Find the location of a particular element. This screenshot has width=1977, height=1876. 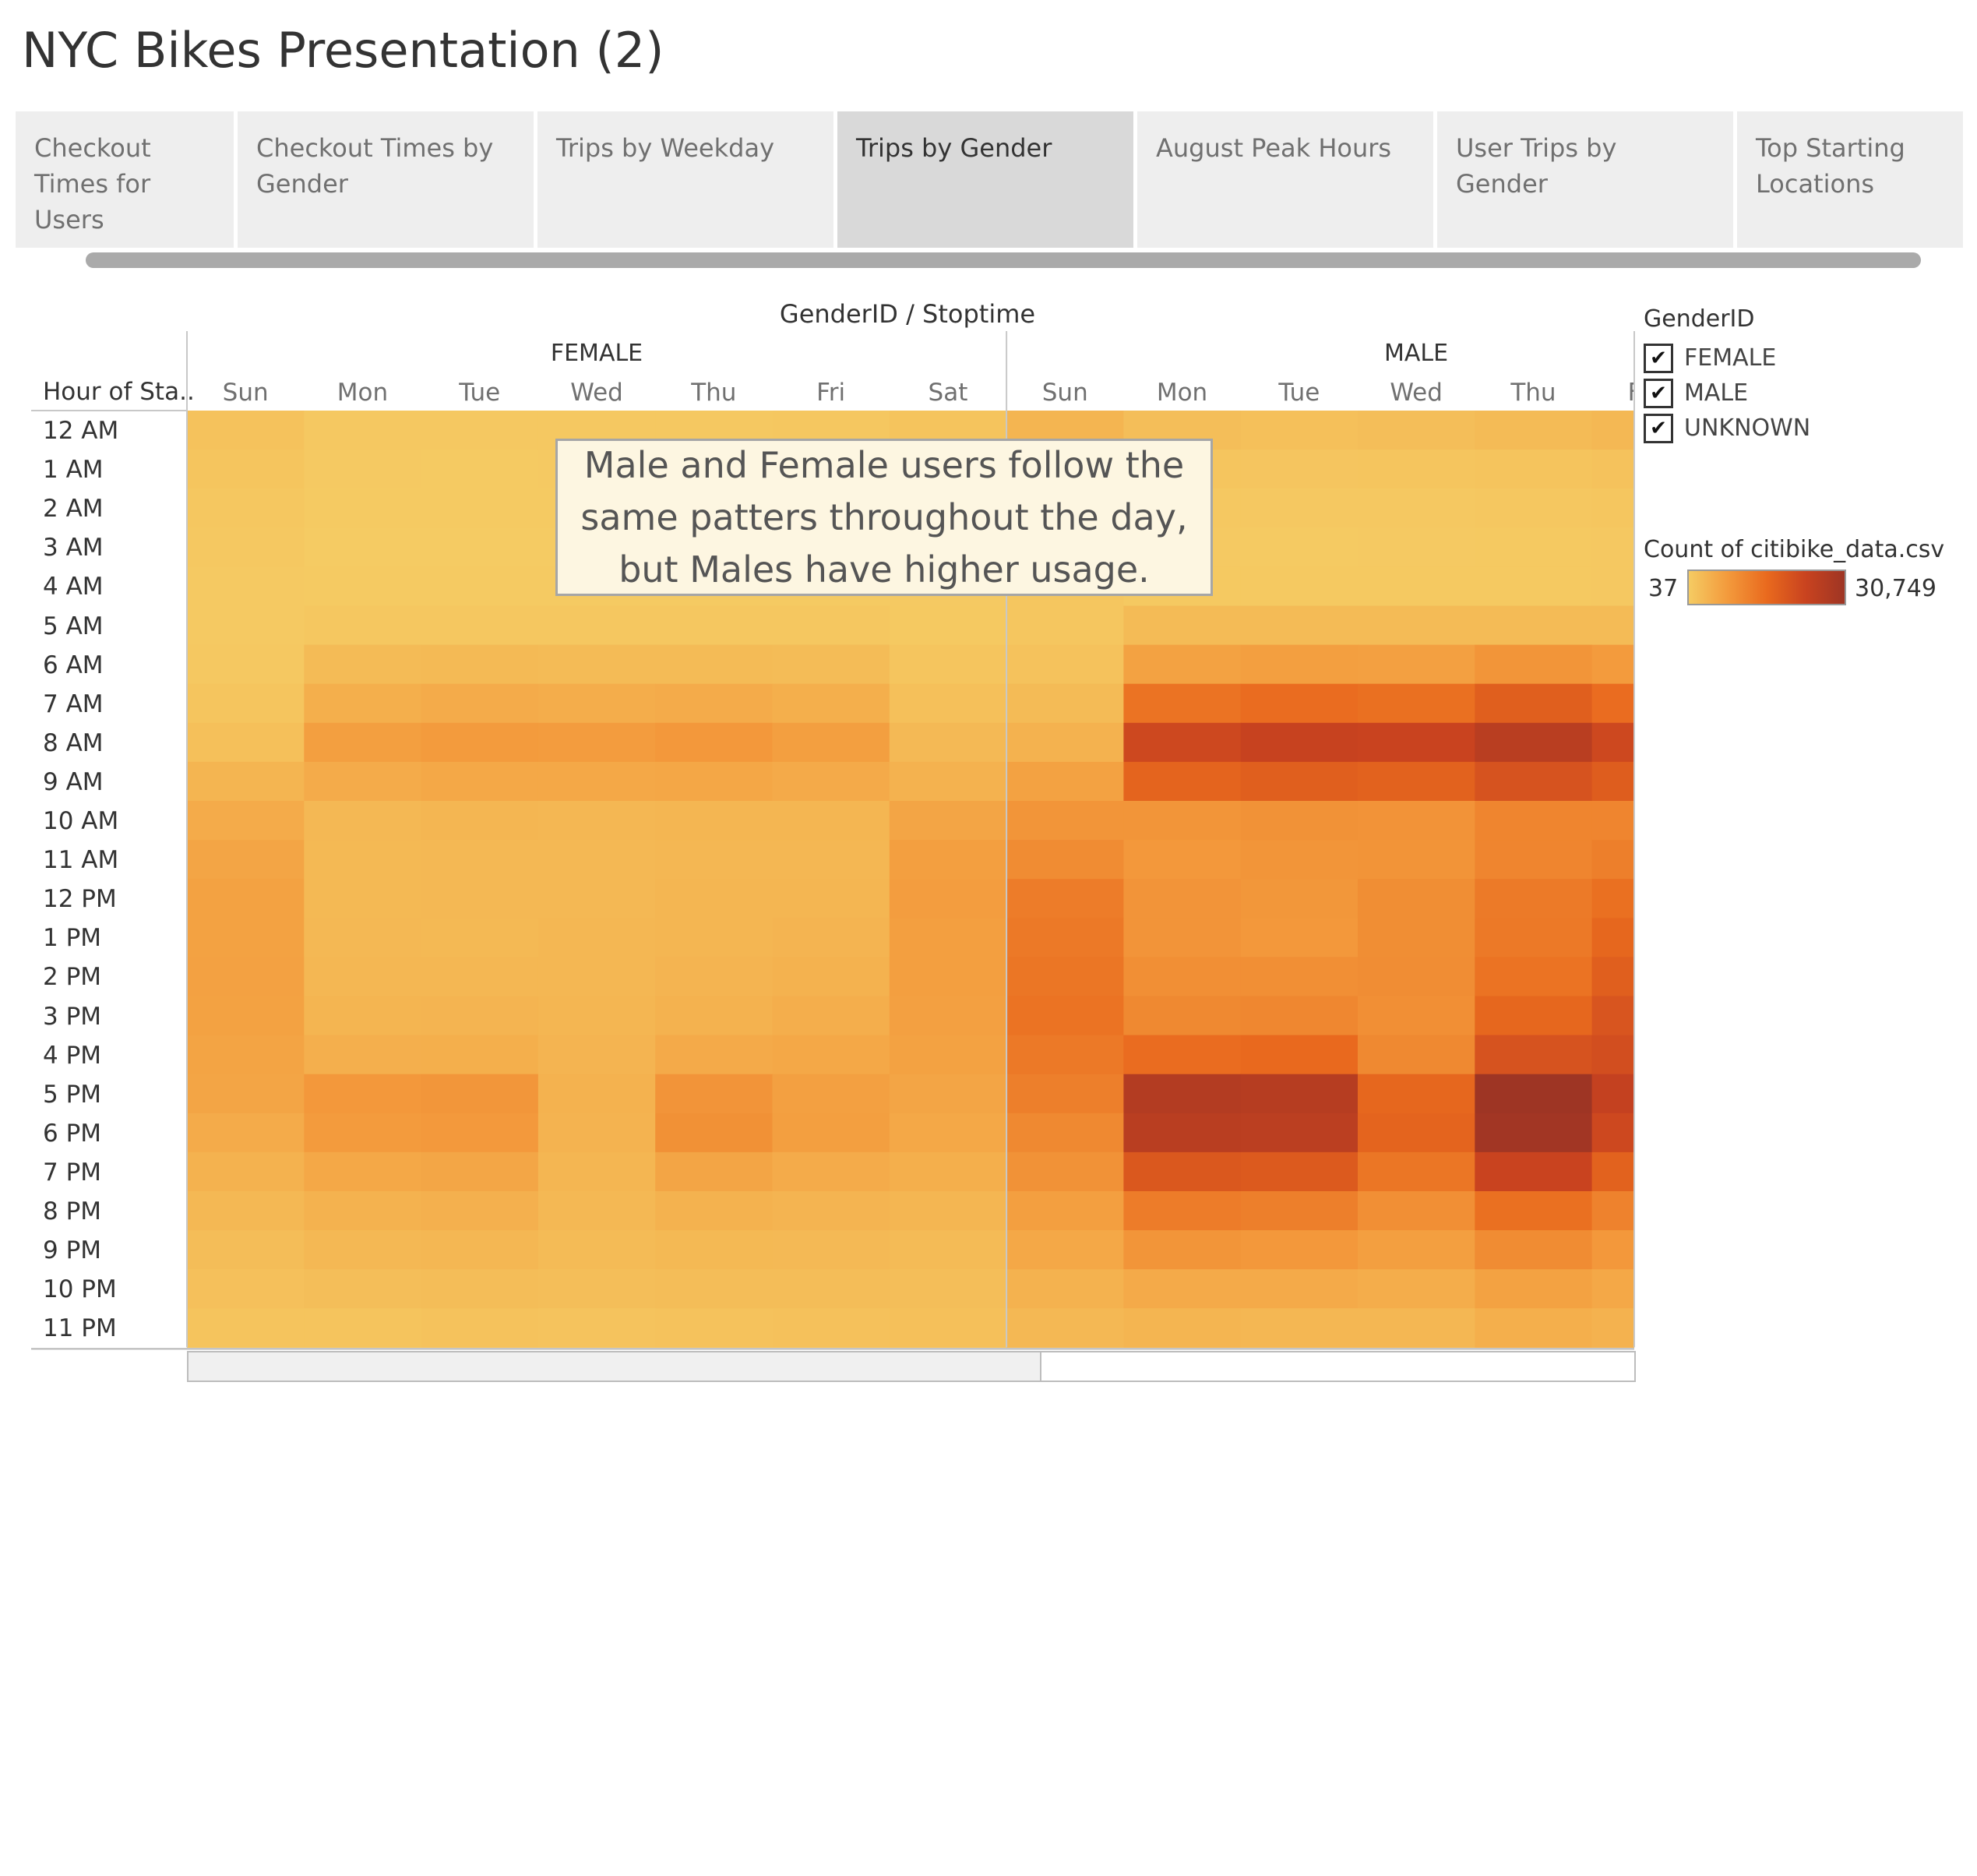

filter-item-female: ✔ FEMALE is located at coordinates (1807, 358).